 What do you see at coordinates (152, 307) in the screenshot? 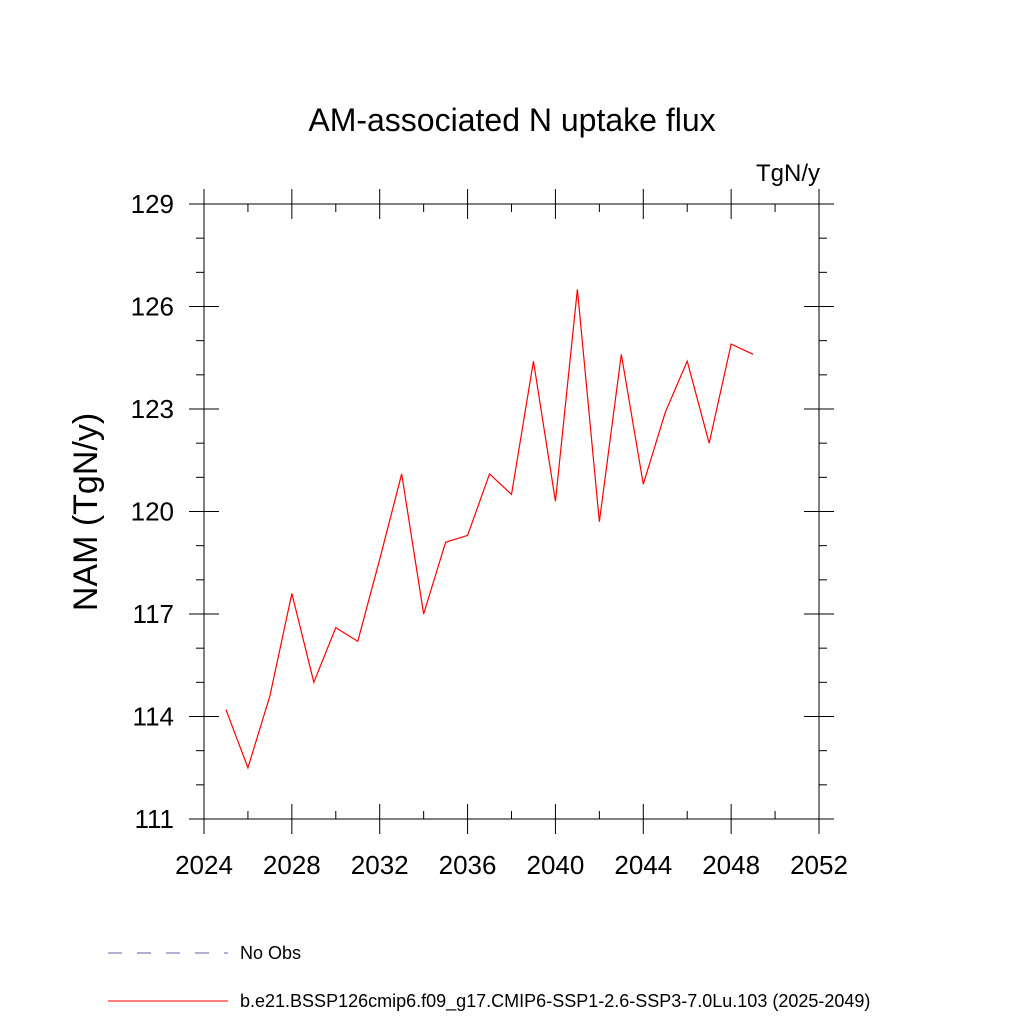
I see `y-tick-label: 126` at bounding box center [152, 307].